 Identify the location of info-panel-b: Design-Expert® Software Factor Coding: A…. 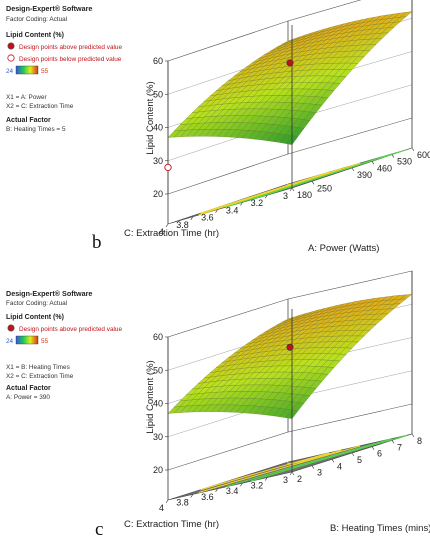
(64, 68).